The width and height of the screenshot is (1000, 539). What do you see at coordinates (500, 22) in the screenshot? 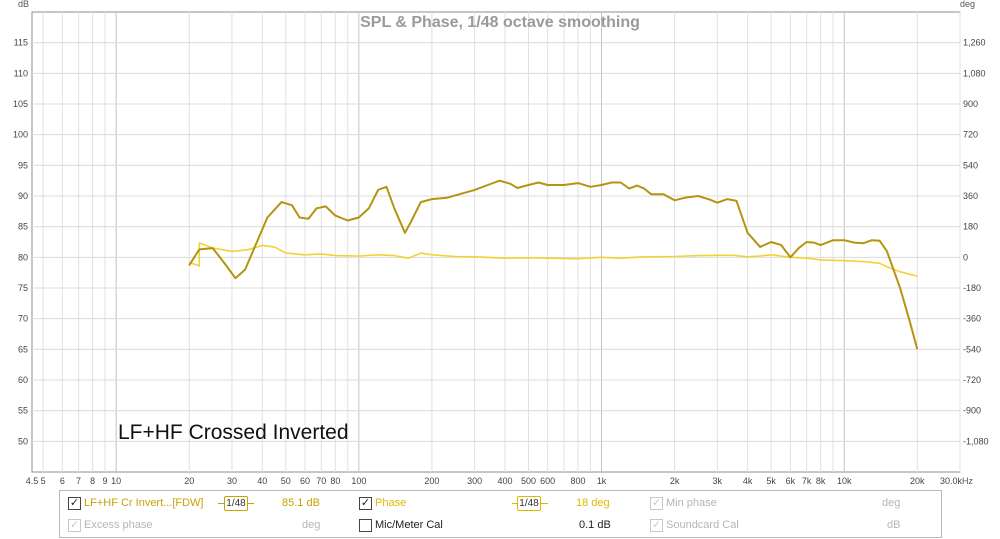
I see `chart-title: SPL & Phase, 1/48 octave smoothing` at bounding box center [500, 22].